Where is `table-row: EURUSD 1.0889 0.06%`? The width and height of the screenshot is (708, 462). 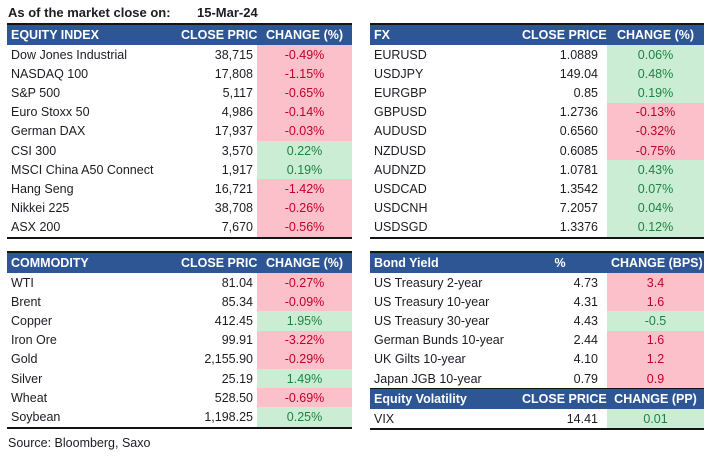 table-row: EURUSD 1.0889 0.06% is located at coordinates (537, 55).